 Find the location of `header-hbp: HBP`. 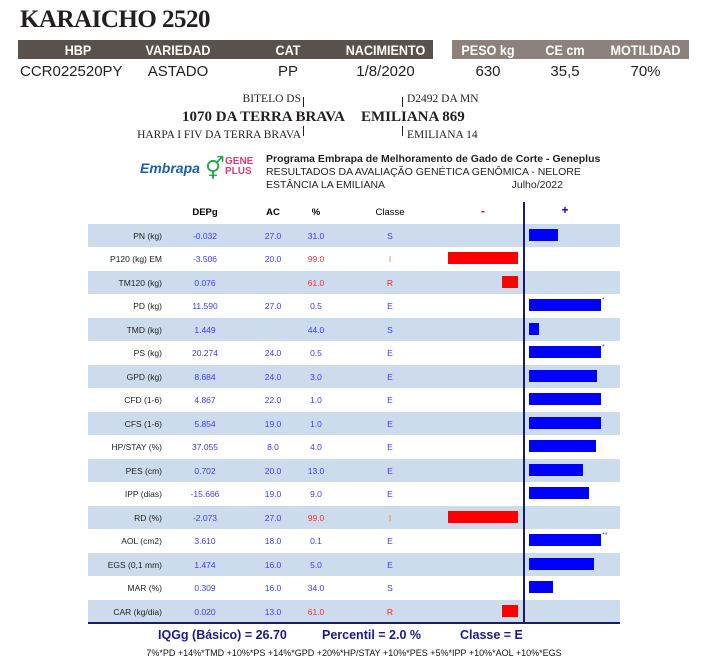

header-hbp: HBP is located at coordinates (78, 49).